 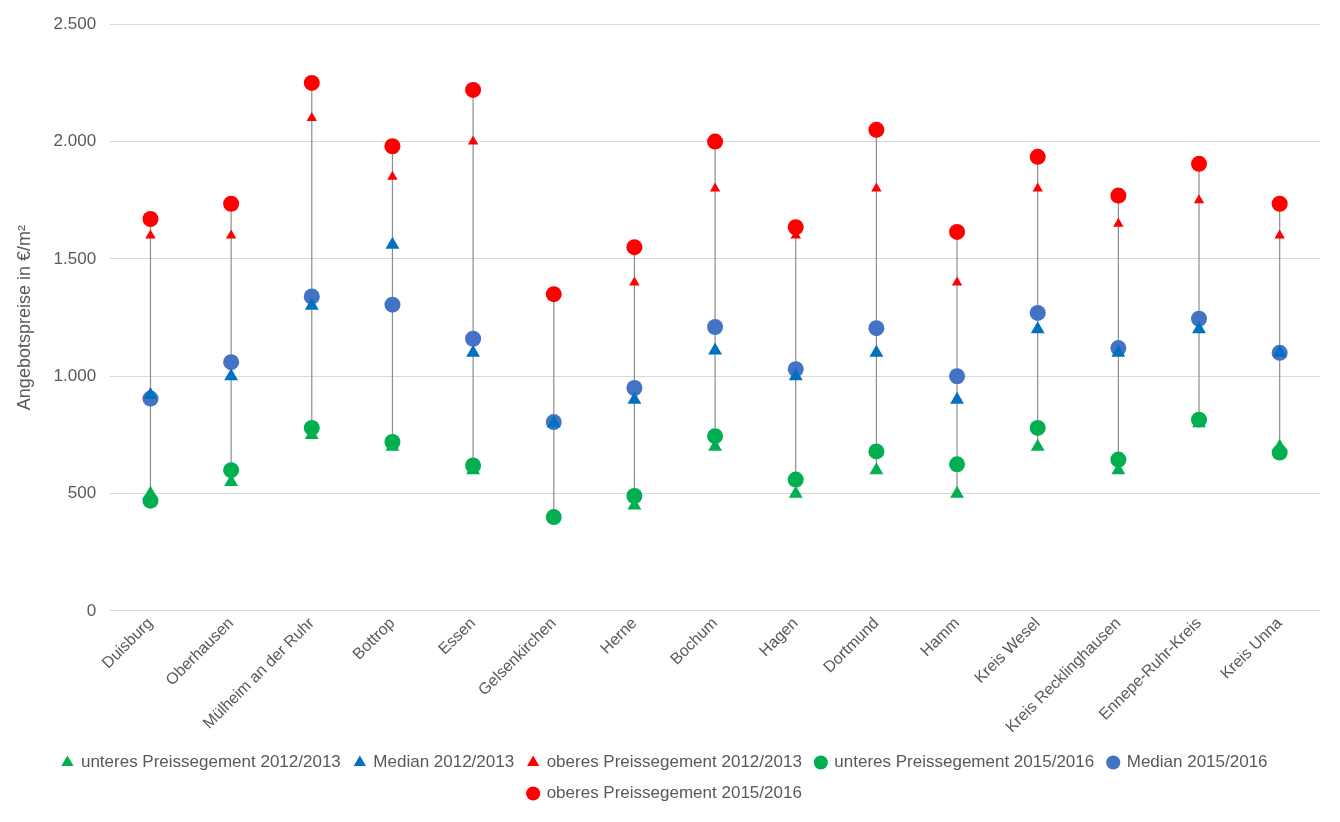 I want to click on legend-label: oberes Preissegement 2012/2013, so click(x=674, y=762).